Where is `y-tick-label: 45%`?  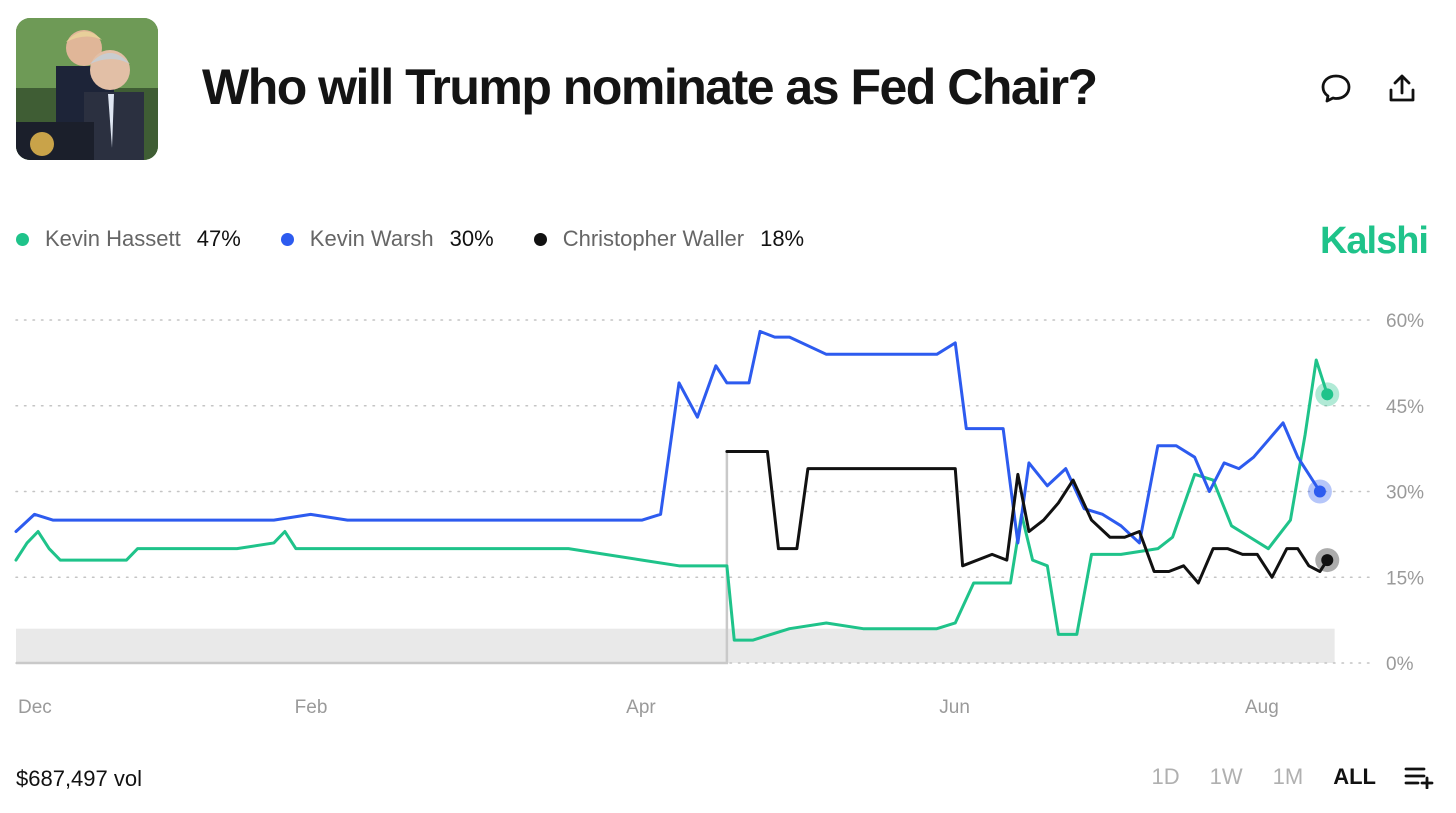
y-tick-label: 45% is located at coordinates (1405, 407).